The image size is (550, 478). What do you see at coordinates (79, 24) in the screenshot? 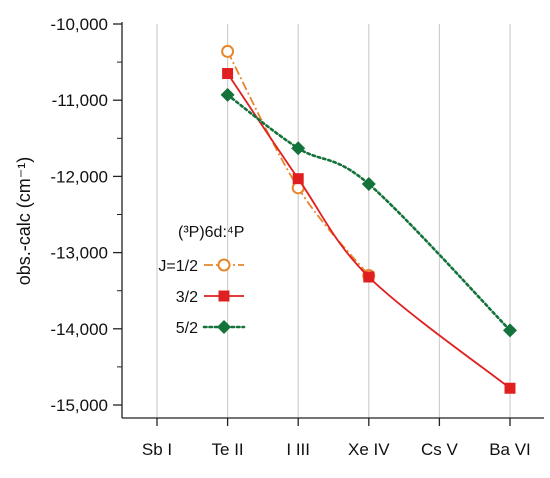
I see `y-tick-label: -10,000` at bounding box center [79, 24].